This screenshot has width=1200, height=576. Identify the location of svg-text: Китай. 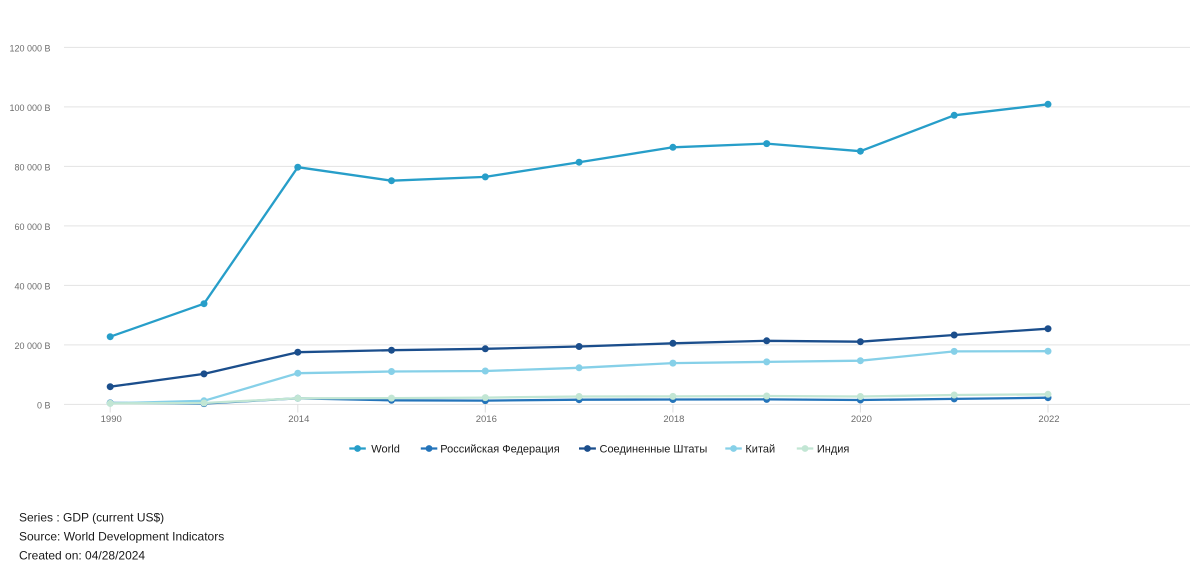
(760, 450).